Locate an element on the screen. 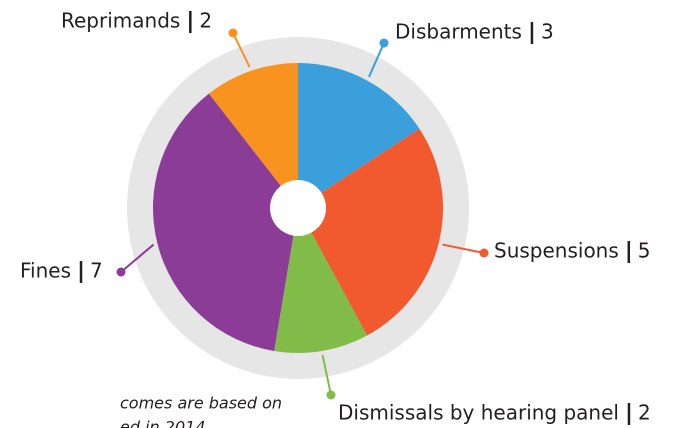  category-label: Fines is located at coordinates (45, 271).